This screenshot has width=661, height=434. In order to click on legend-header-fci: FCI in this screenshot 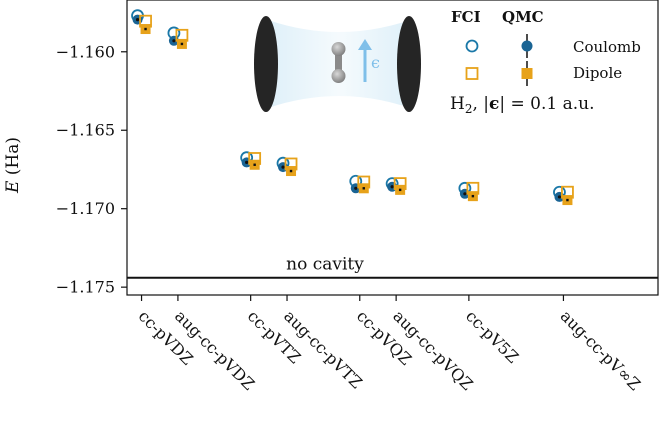, I will do `click(466, 17)`.